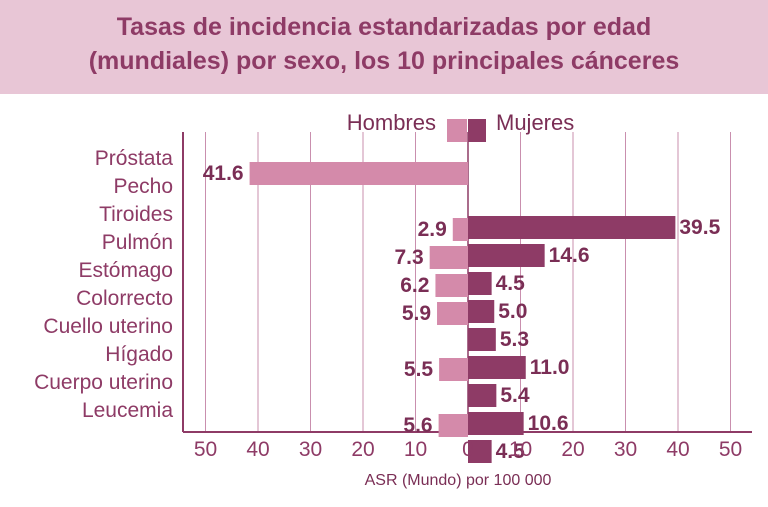  What do you see at coordinates (453, 369) in the screenshot?
I see `bar-hombres-higado` at bounding box center [453, 369].